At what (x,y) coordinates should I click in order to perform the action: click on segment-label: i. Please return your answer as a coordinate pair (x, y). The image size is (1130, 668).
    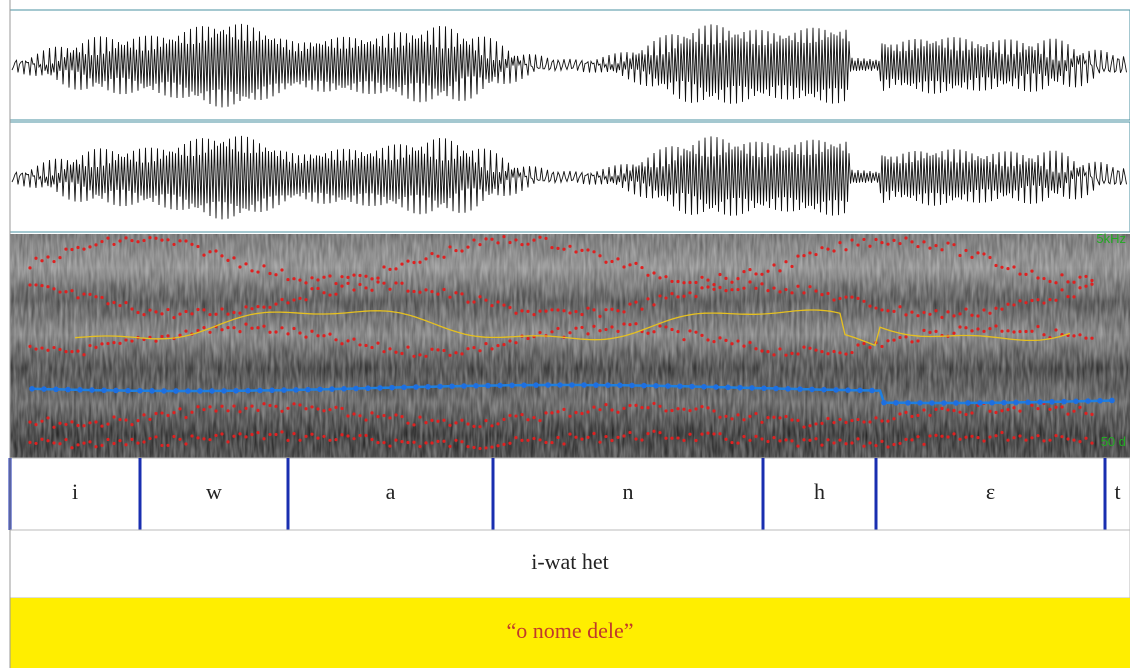
    Looking at the image, I should click on (75, 491).